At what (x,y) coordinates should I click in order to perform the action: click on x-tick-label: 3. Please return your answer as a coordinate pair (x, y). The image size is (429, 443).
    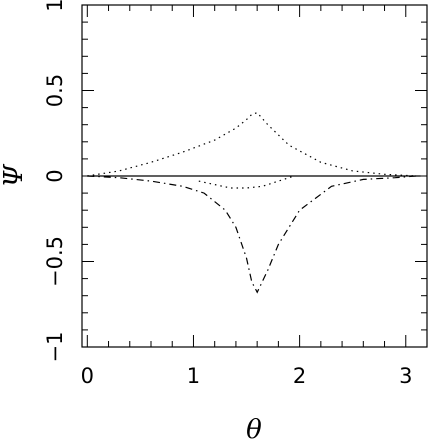
    Looking at the image, I should click on (405, 376).